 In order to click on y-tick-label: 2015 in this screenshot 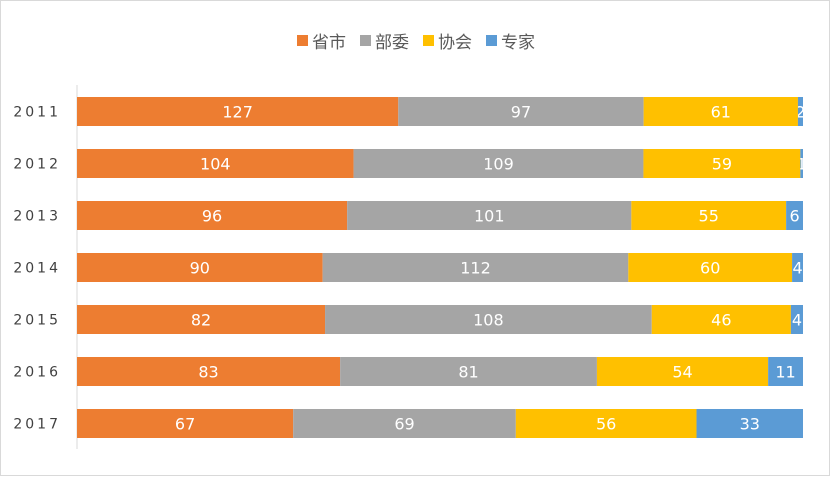, I will do `click(37, 321)`.